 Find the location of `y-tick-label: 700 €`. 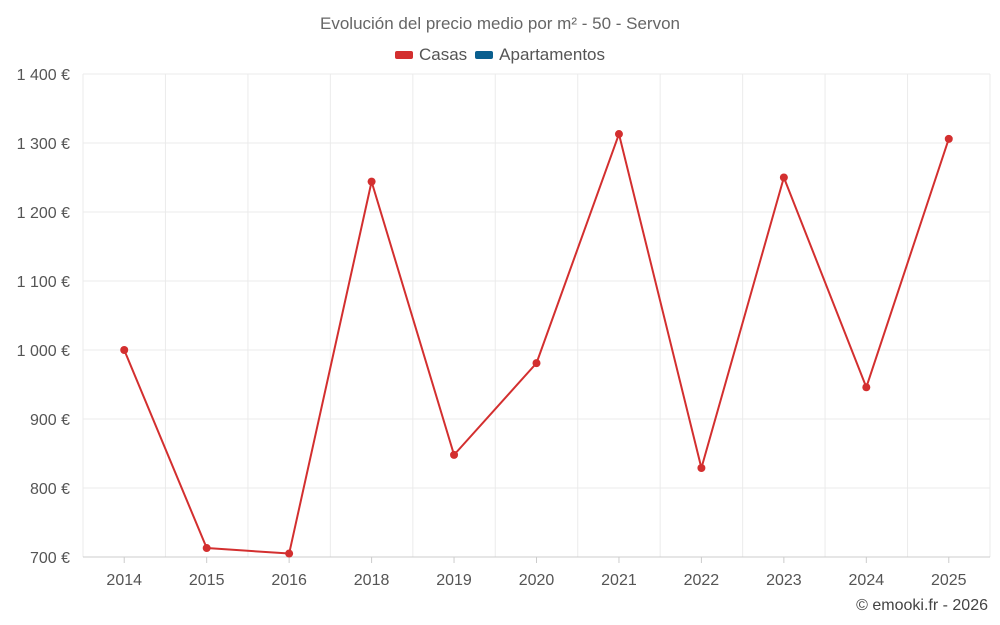

y-tick-label: 700 € is located at coordinates (50, 558).